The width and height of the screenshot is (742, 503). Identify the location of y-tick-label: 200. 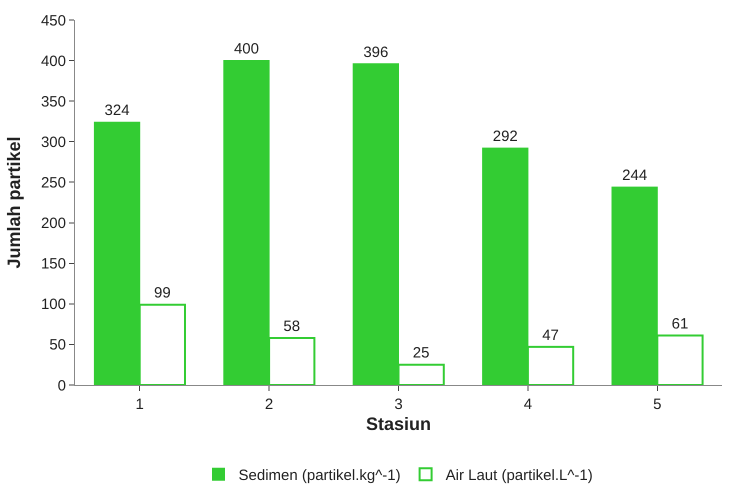
(53, 223).